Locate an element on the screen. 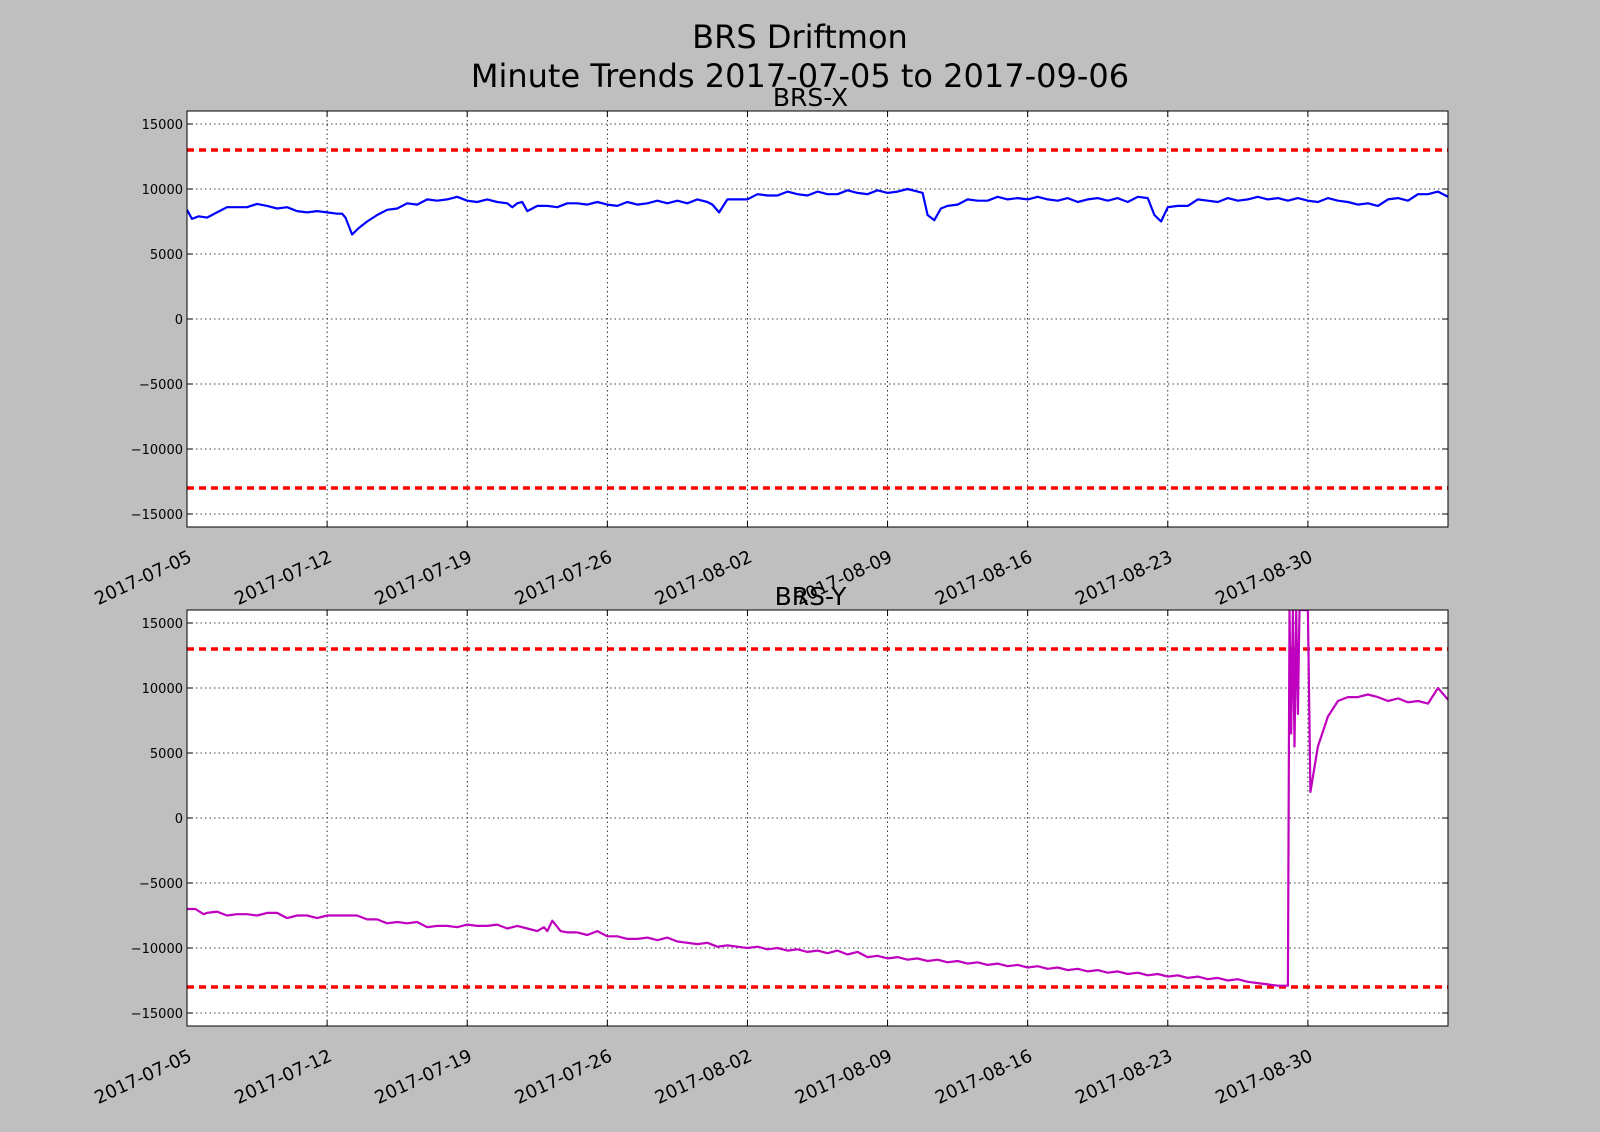 This screenshot has height=1132, width=1600. series-line is located at coordinates (817, 211).